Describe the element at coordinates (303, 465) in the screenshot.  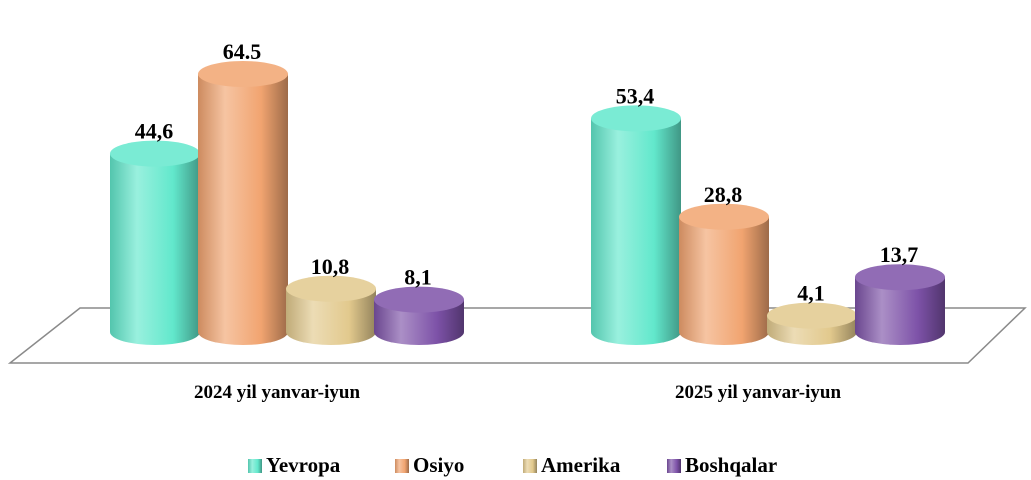
I see `legend-label: Yevropa` at that location.